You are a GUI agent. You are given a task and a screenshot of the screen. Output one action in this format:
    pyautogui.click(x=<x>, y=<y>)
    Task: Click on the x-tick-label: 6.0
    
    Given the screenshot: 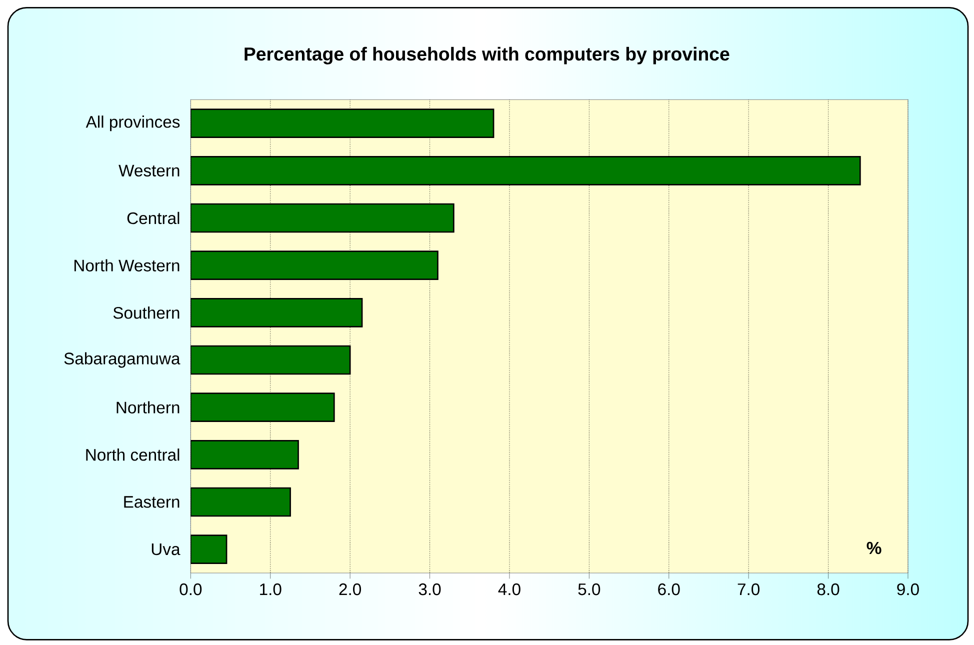 What is the action you would take?
    pyautogui.click(x=669, y=589)
    